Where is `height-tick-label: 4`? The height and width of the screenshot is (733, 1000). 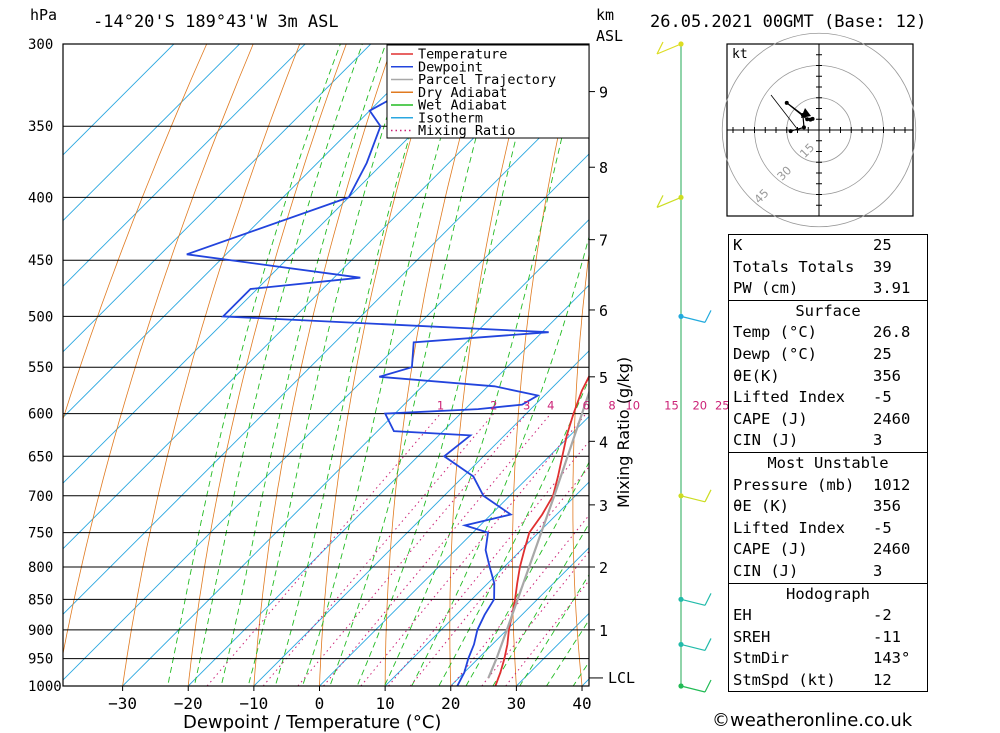 height-tick-label: 4 is located at coordinates (603, 442).